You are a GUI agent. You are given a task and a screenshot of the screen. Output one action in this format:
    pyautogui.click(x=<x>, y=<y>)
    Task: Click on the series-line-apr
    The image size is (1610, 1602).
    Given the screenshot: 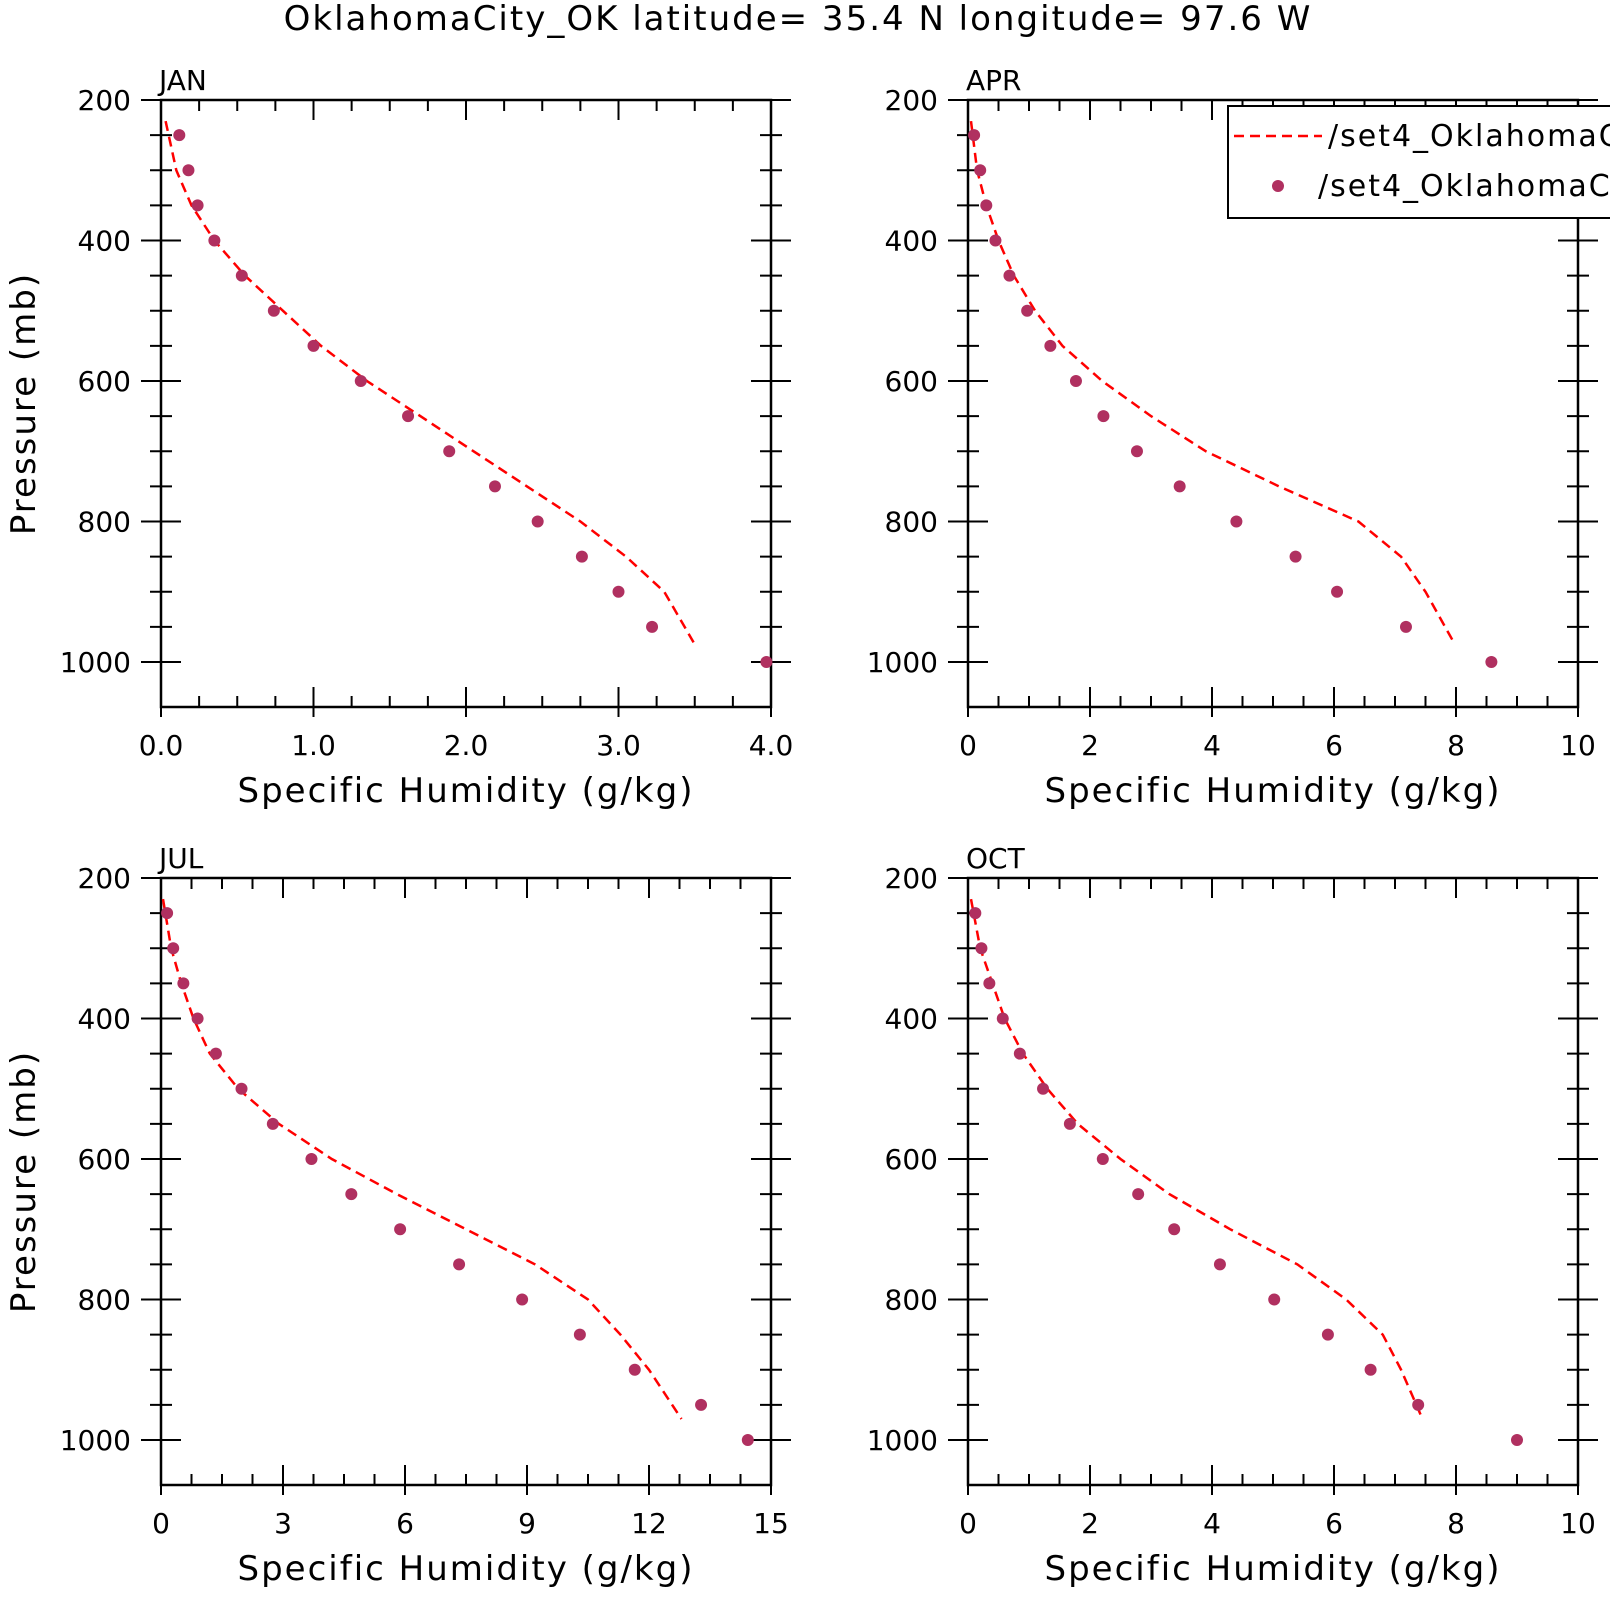 What is the action you would take?
    pyautogui.click(x=1212, y=381)
    